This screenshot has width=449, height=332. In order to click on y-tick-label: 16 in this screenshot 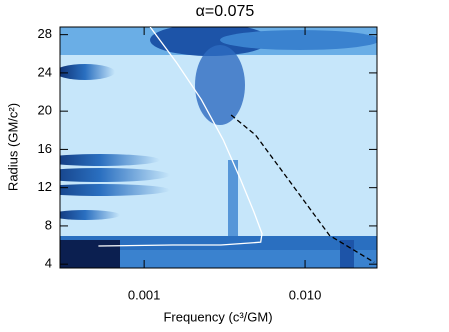, I will do `click(45, 148)`.